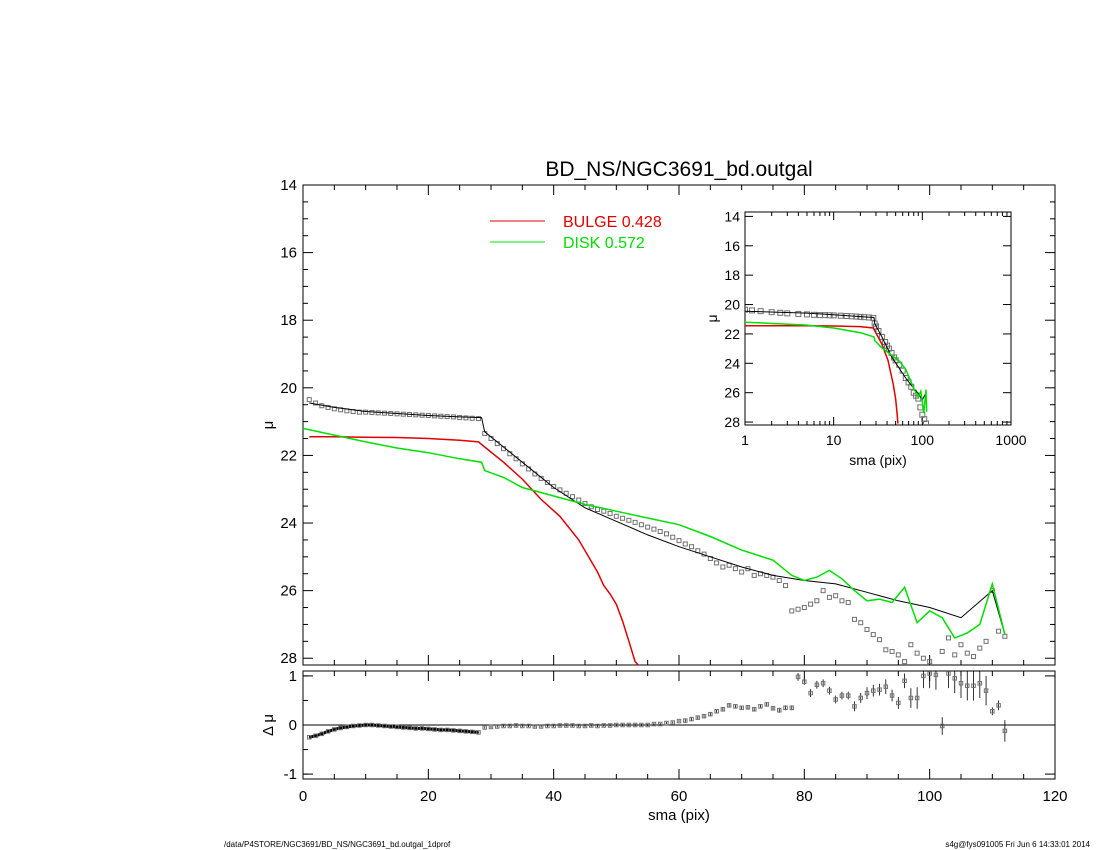  Describe the element at coordinates (288, 455) in the screenshot. I see `y-tick-label: 22` at that location.